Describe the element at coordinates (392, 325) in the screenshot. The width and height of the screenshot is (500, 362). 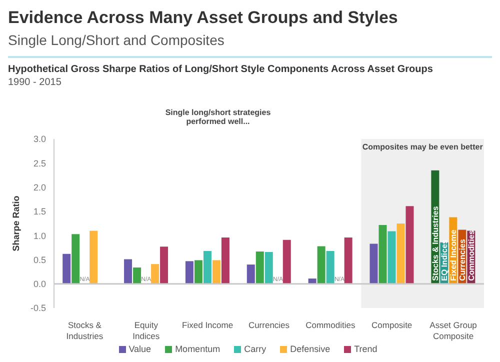
I see `x-tick-label: Composite` at that location.